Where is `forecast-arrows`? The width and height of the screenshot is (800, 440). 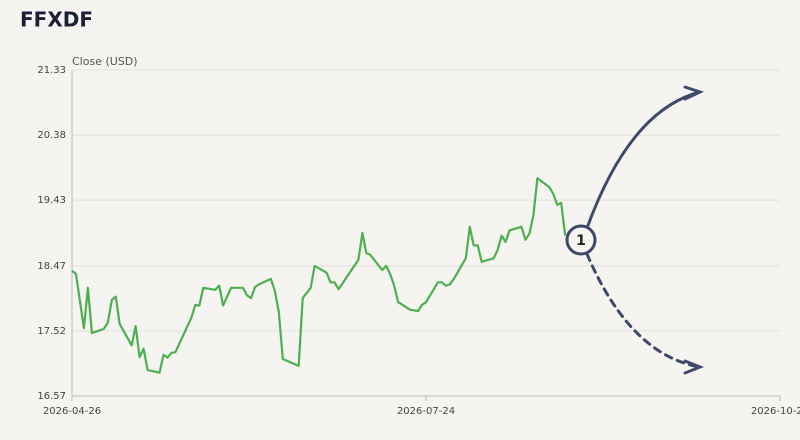
forecast-arrows is located at coordinates (645, 230).